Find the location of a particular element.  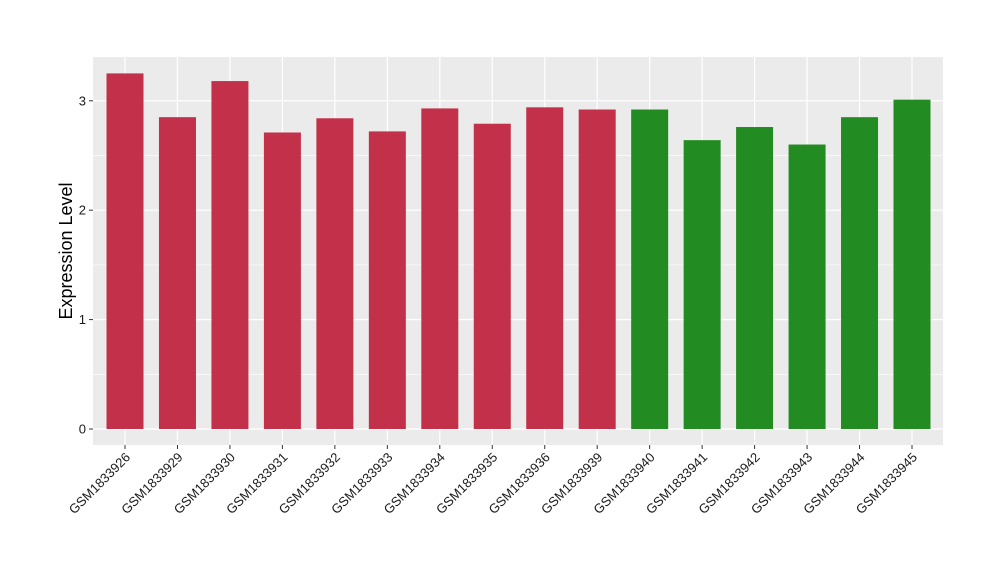

bar-GSM1833932 is located at coordinates (335, 273).